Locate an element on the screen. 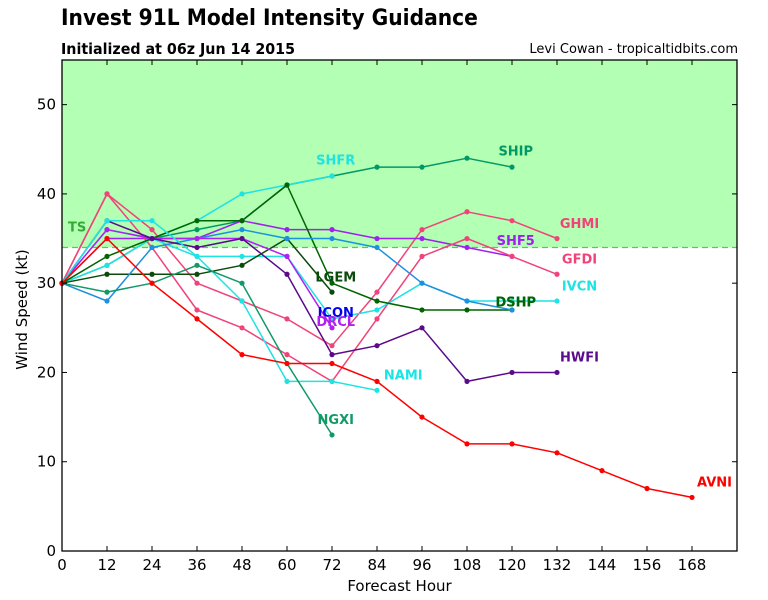 The image size is (768, 600). x-tick-label: 84 is located at coordinates (376, 565).